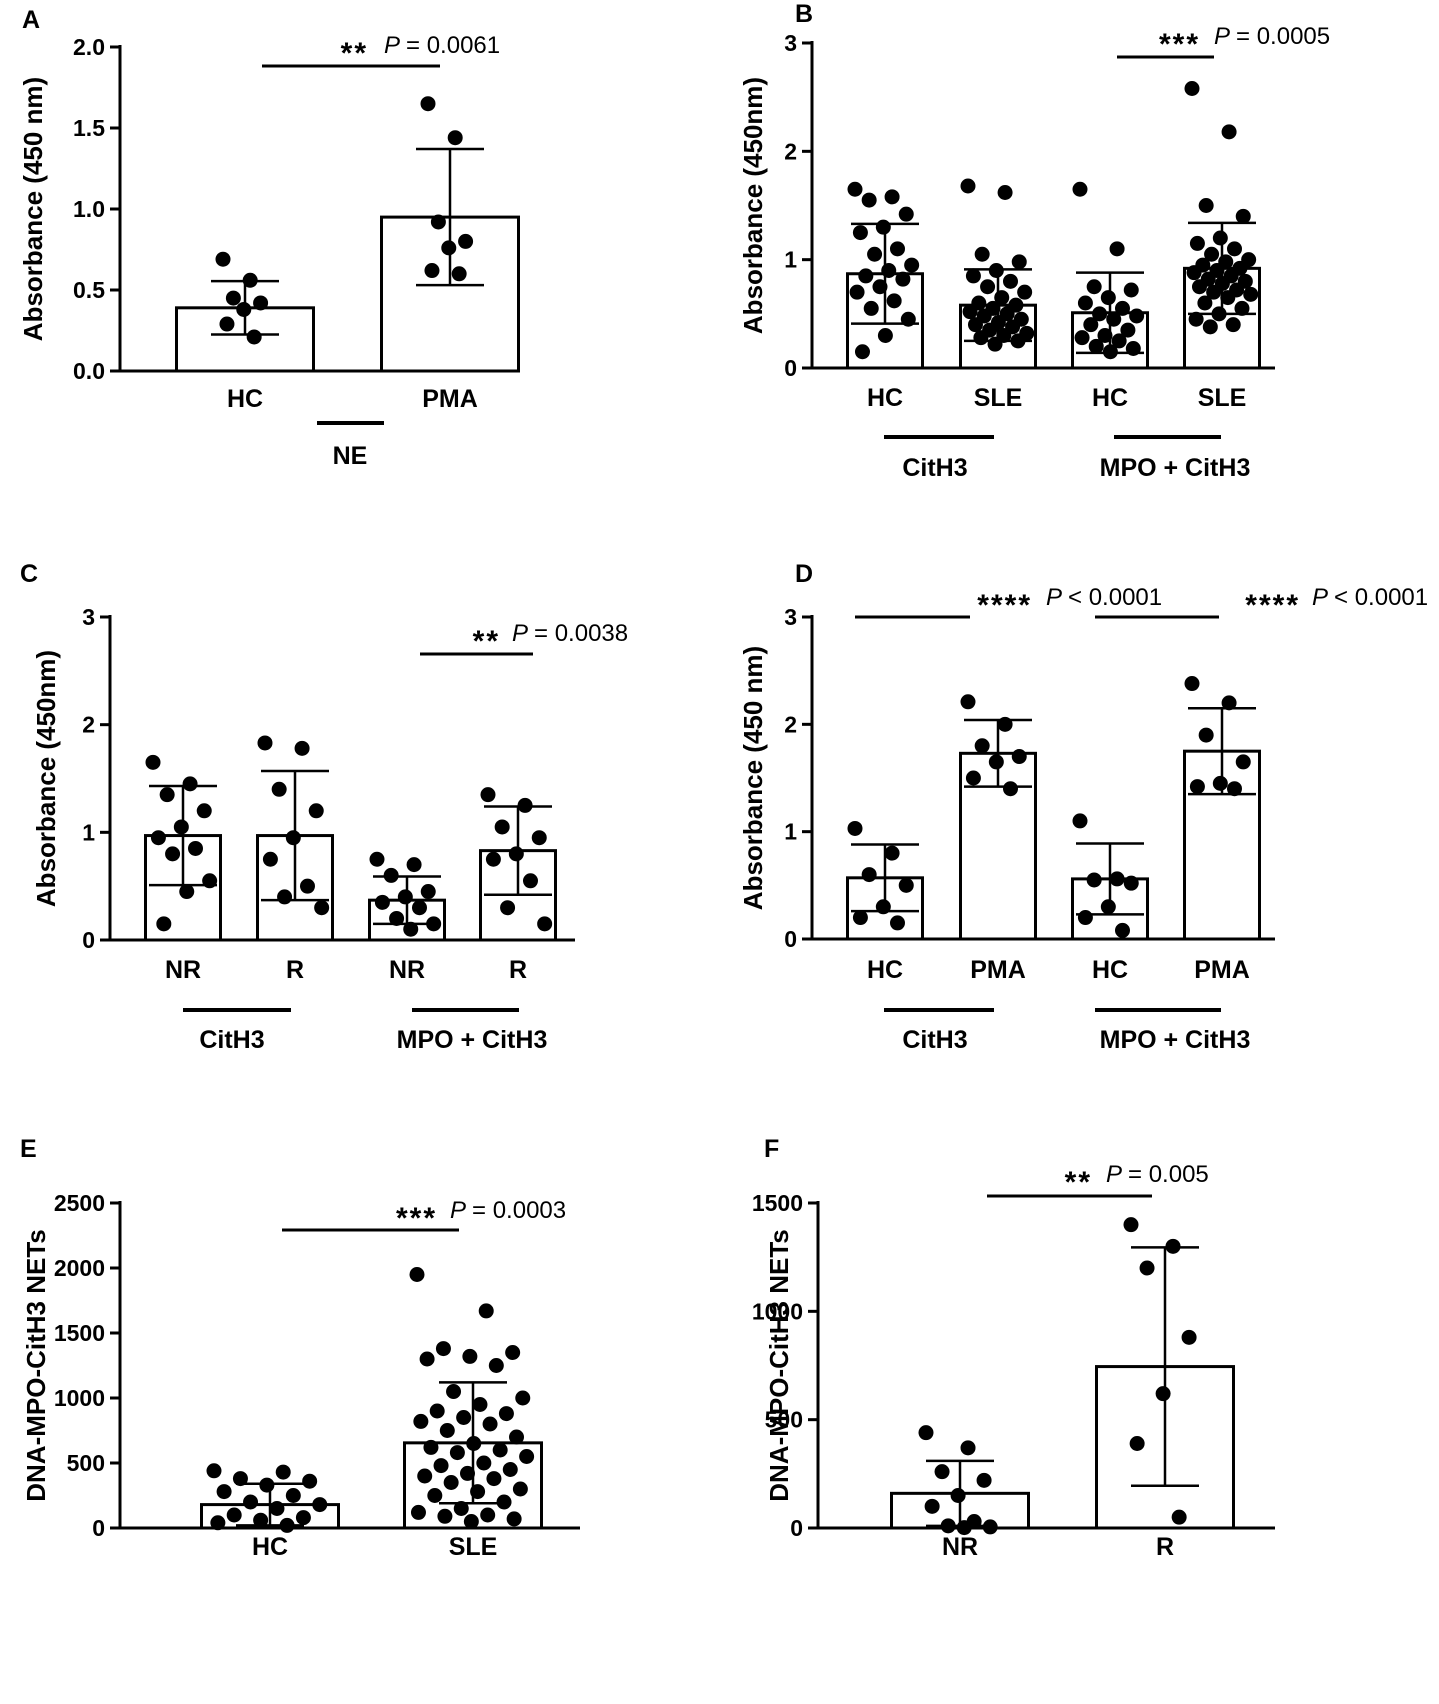 The height and width of the screenshot is (1704, 1439). Describe the element at coordinates (295, 970) in the screenshot. I see `category-label: R` at that location.